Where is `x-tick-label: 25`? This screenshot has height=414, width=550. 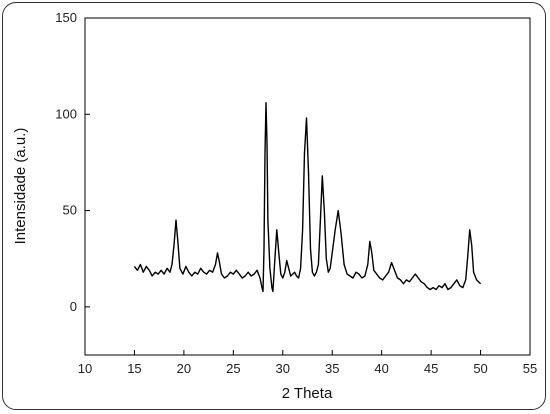
x-tick-label: 25 is located at coordinates (233, 368).